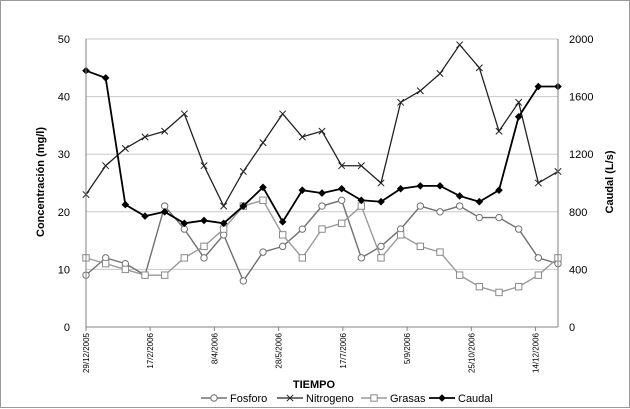 This screenshot has width=630, height=409. I want to click on x-tick-label: 14/12/2006, so click(536, 352).